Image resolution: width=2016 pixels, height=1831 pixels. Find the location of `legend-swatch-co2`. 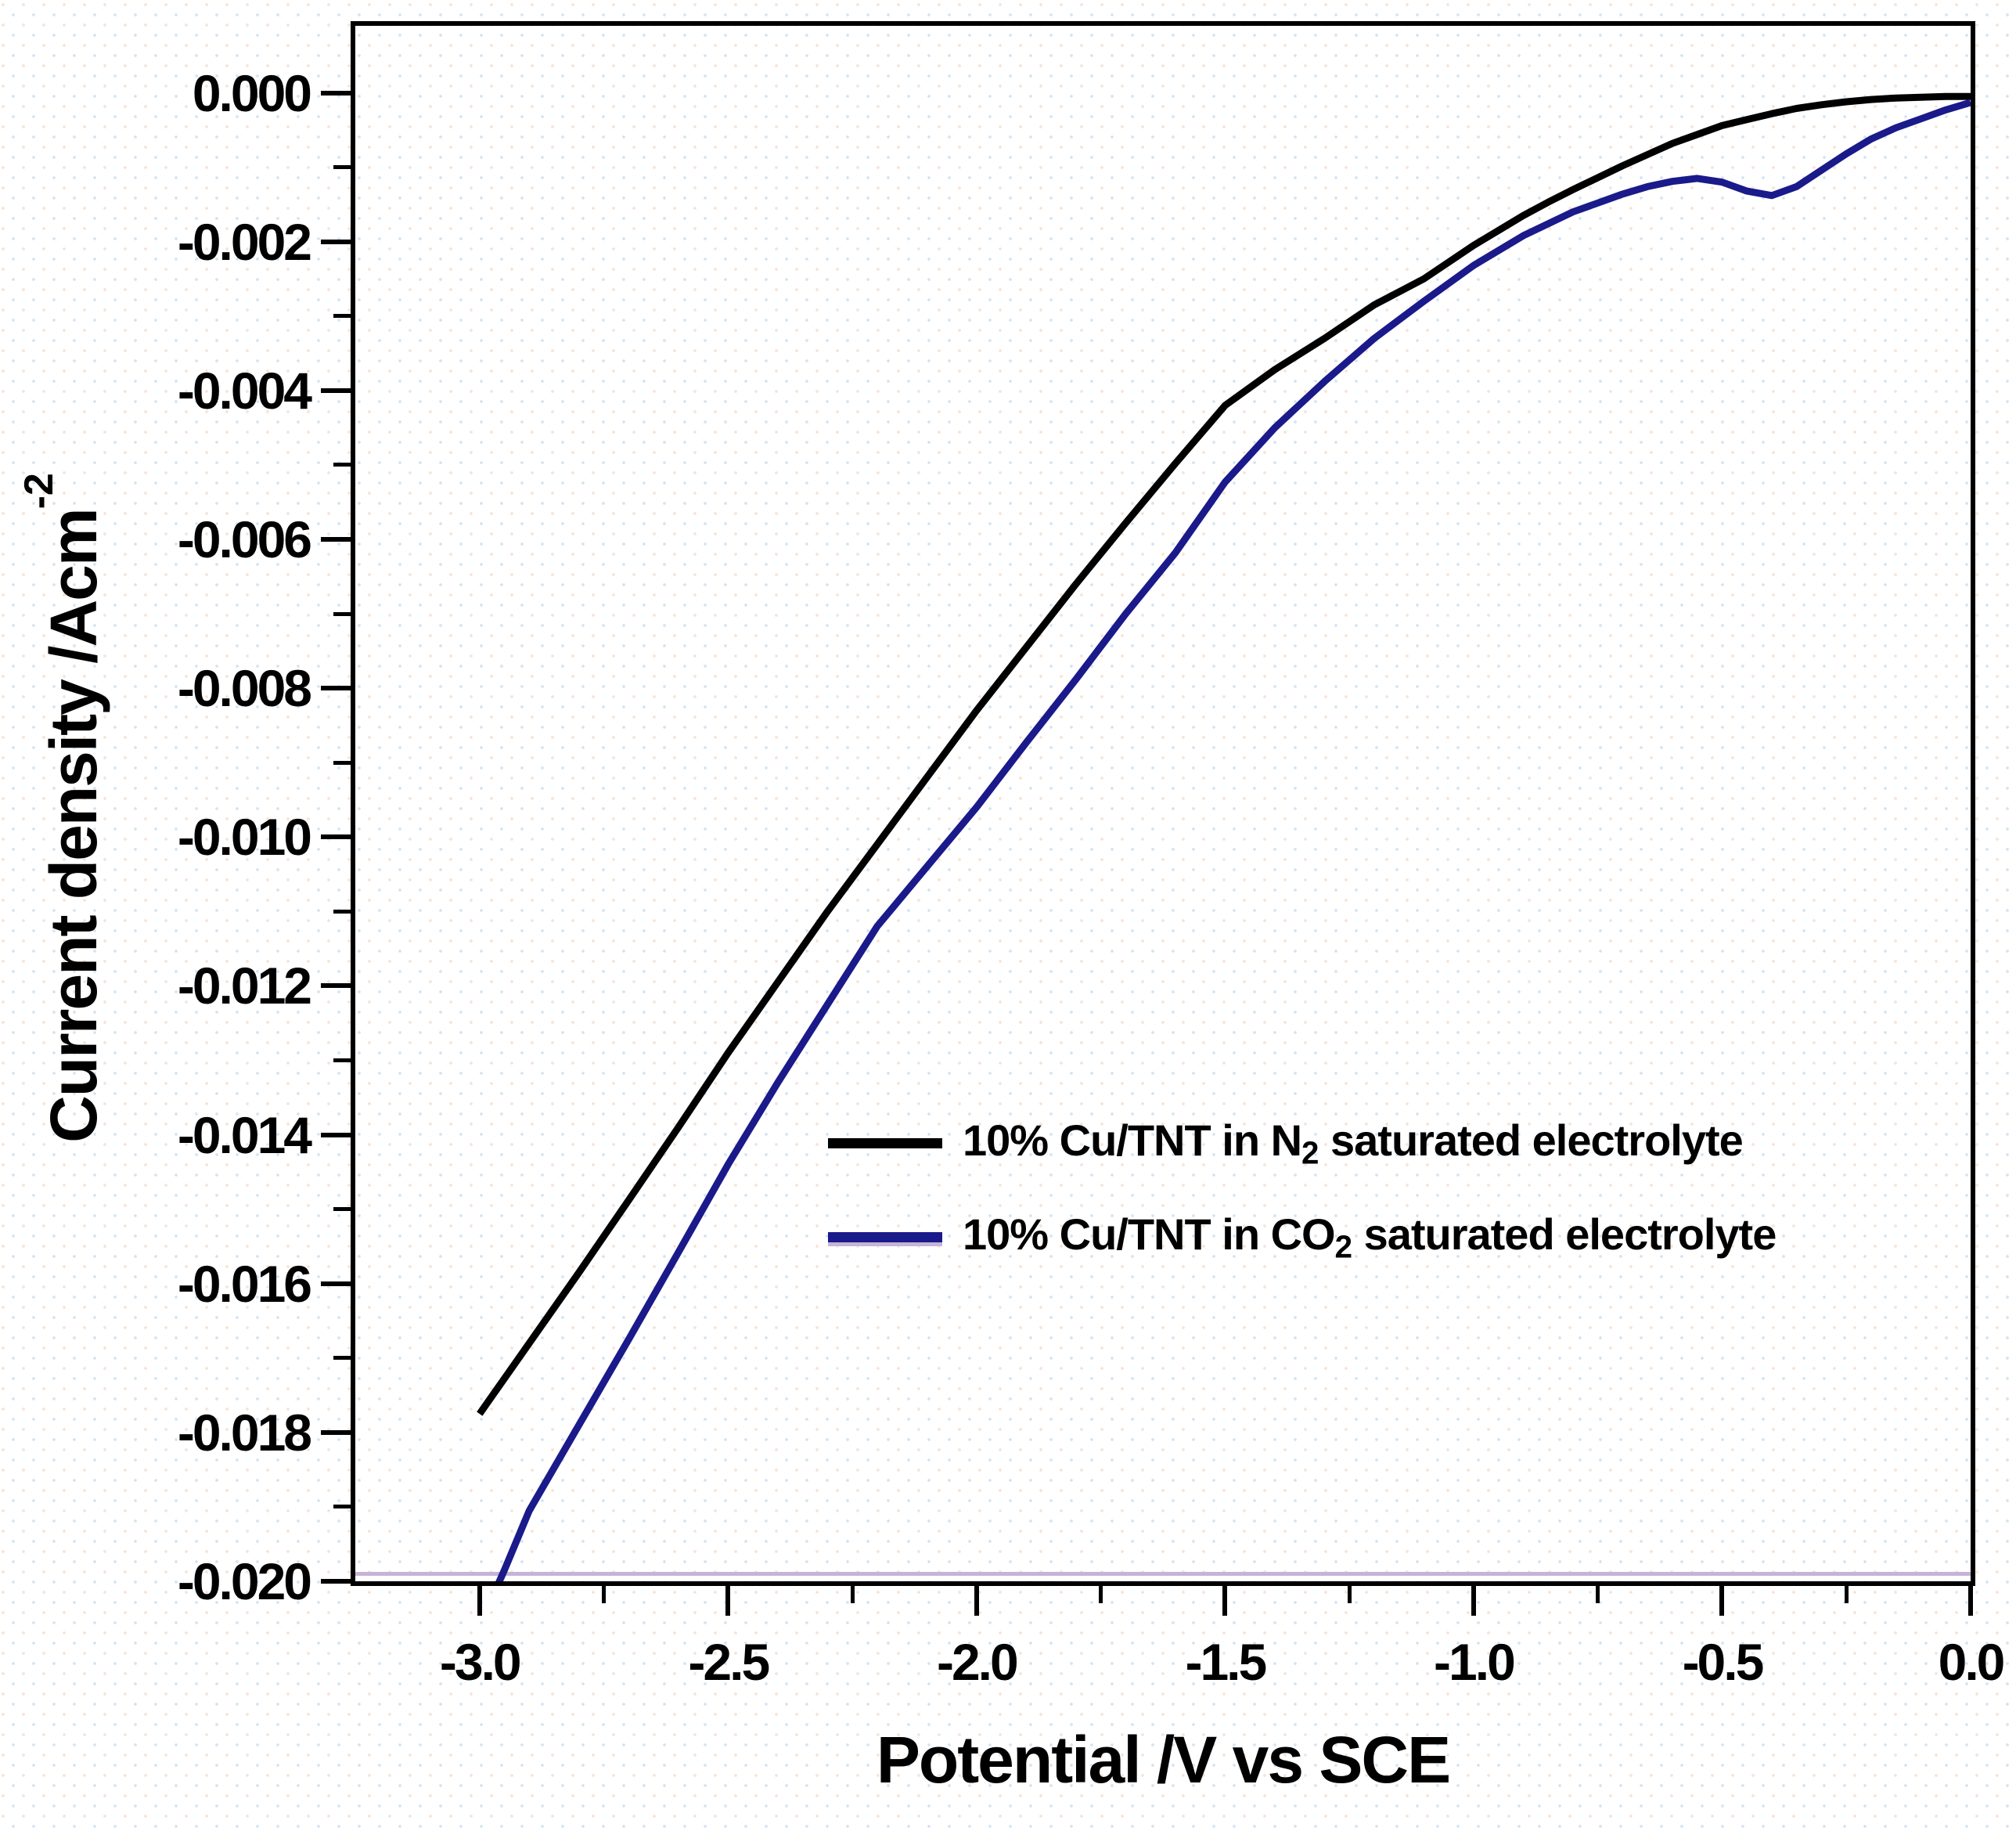

legend-swatch-co2 is located at coordinates (885, 1236).